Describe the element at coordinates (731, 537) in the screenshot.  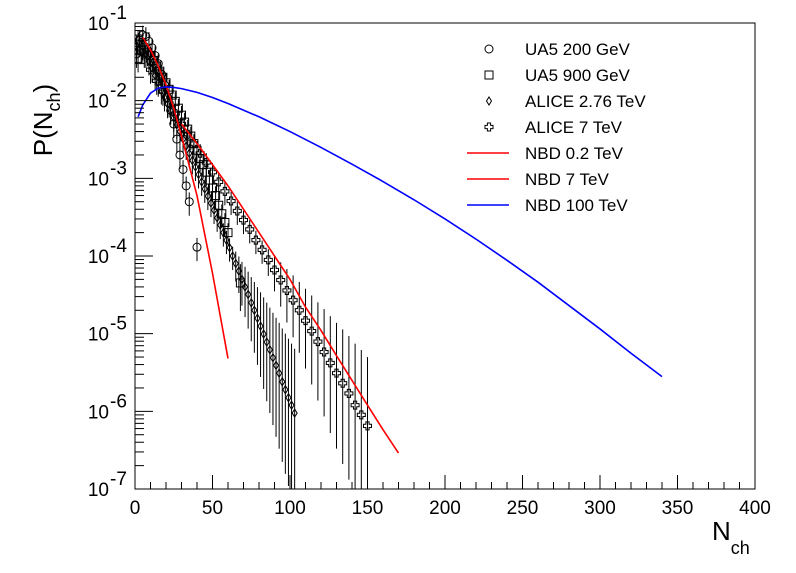
I see `x-axis-title: Nch` at that location.